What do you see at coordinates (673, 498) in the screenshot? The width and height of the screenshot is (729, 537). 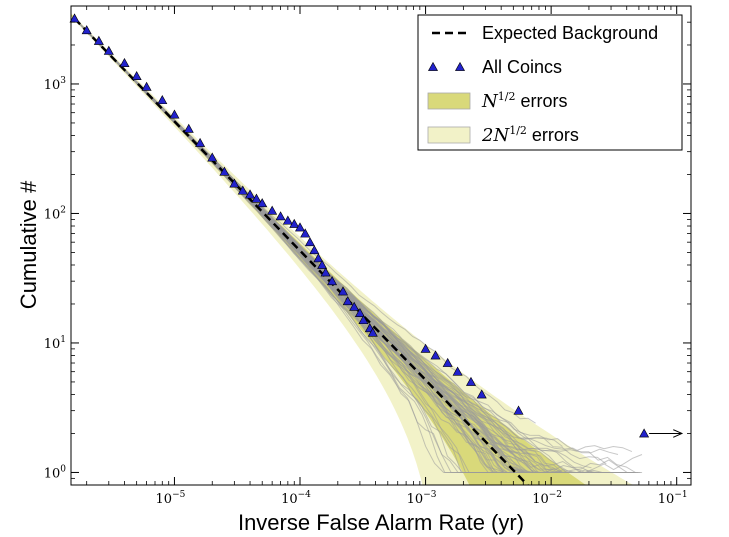 I see `x-tick-label: 10⁻¹` at bounding box center [673, 498].